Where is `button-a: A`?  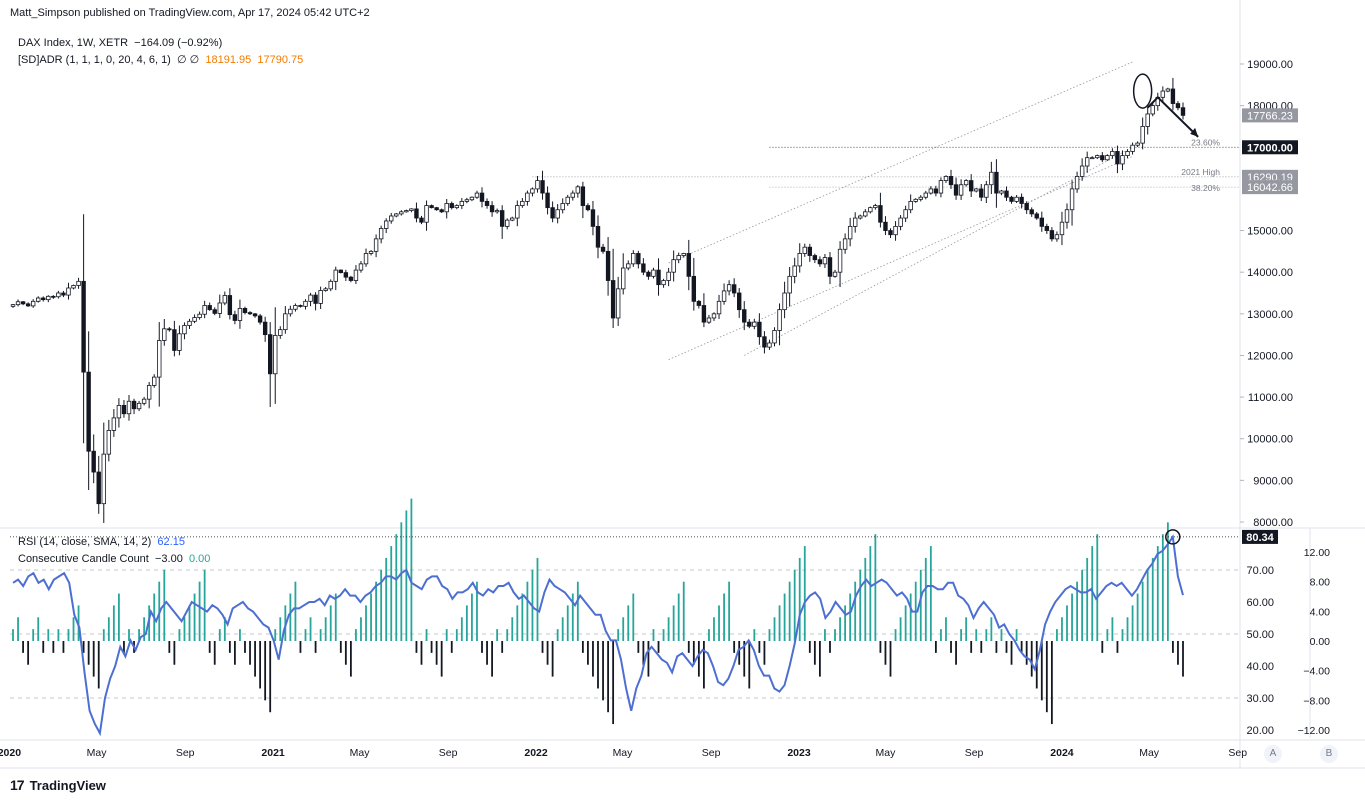 button-a: A is located at coordinates (1273, 754).